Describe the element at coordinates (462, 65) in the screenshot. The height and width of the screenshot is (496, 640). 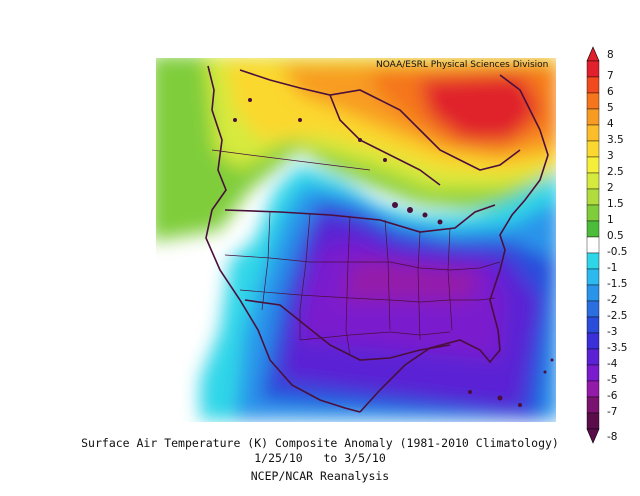
I see `credit-text: NOAA/ESRL Physical Sciences Division` at that location.